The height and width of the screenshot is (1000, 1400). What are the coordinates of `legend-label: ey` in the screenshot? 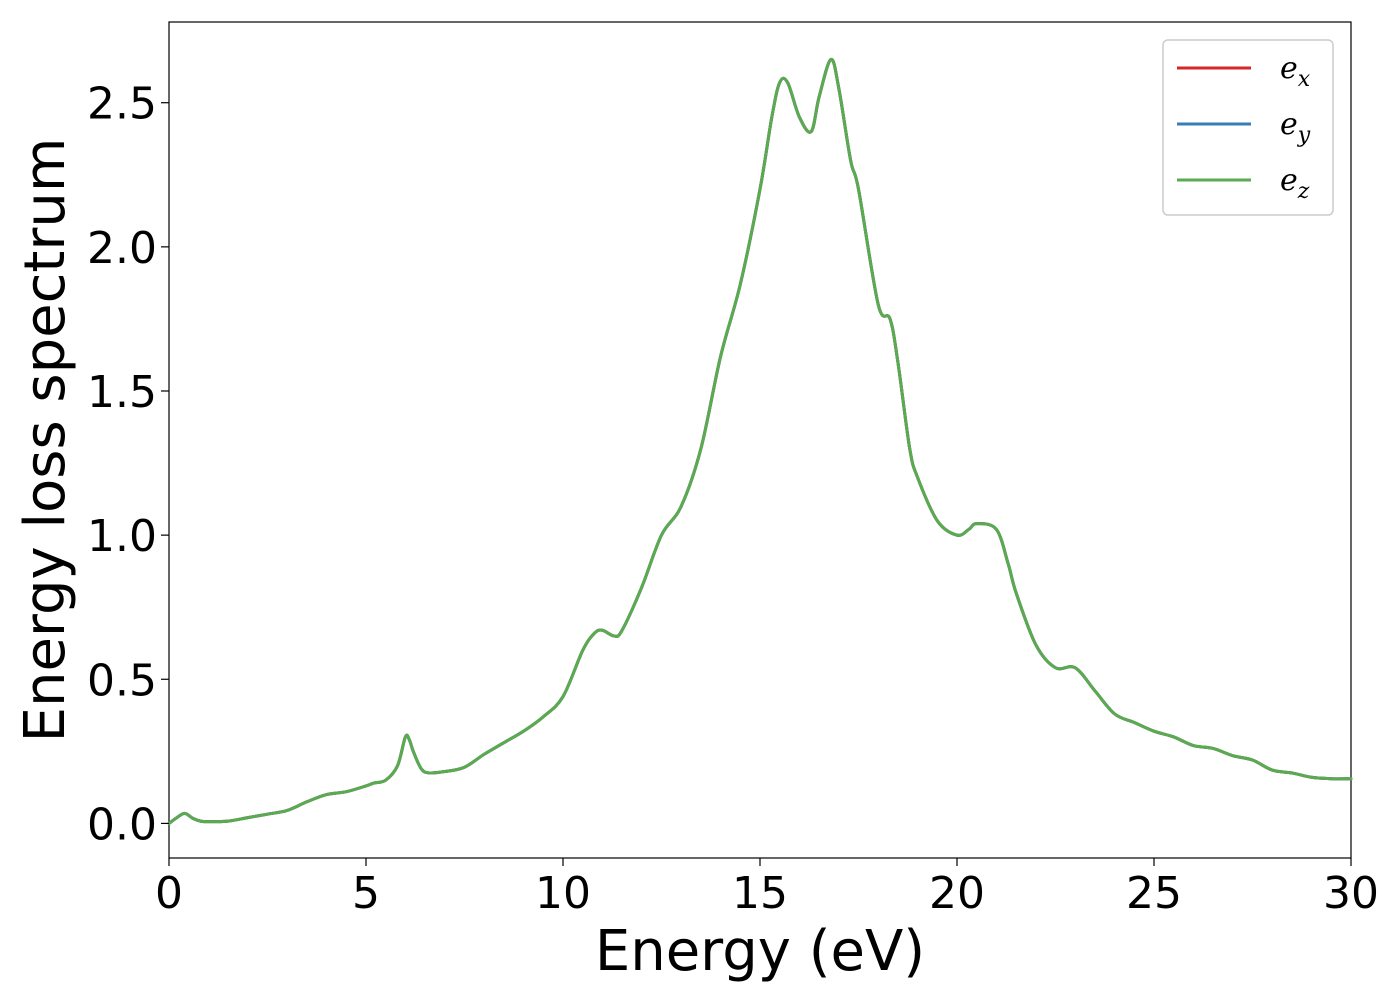 It's located at (1295, 127).